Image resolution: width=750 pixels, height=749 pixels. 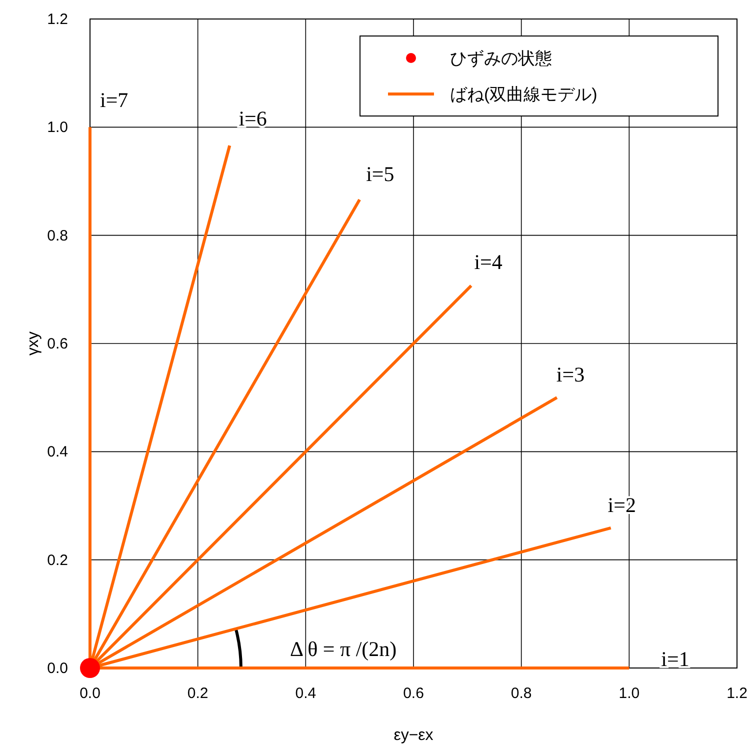 What do you see at coordinates (414, 735) in the screenshot?
I see `x-axis-title: εy−εx` at bounding box center [414, 735].